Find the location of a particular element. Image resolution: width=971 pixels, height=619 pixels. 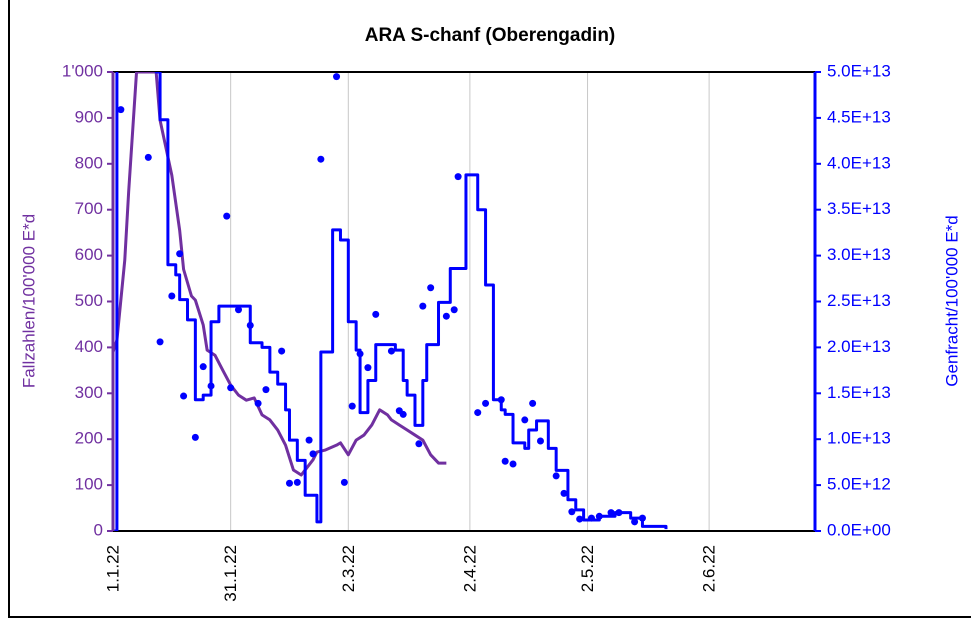

y-tick-label: 900 is located at coordinates (89, 116).